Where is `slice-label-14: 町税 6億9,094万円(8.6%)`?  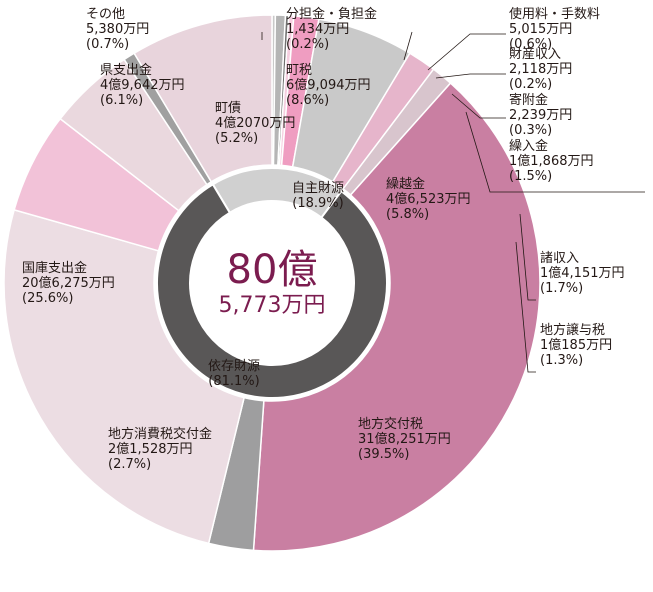 slice-label-14: 町税 6億9,094万円(8.6%) is located at coordinates (328, 85).